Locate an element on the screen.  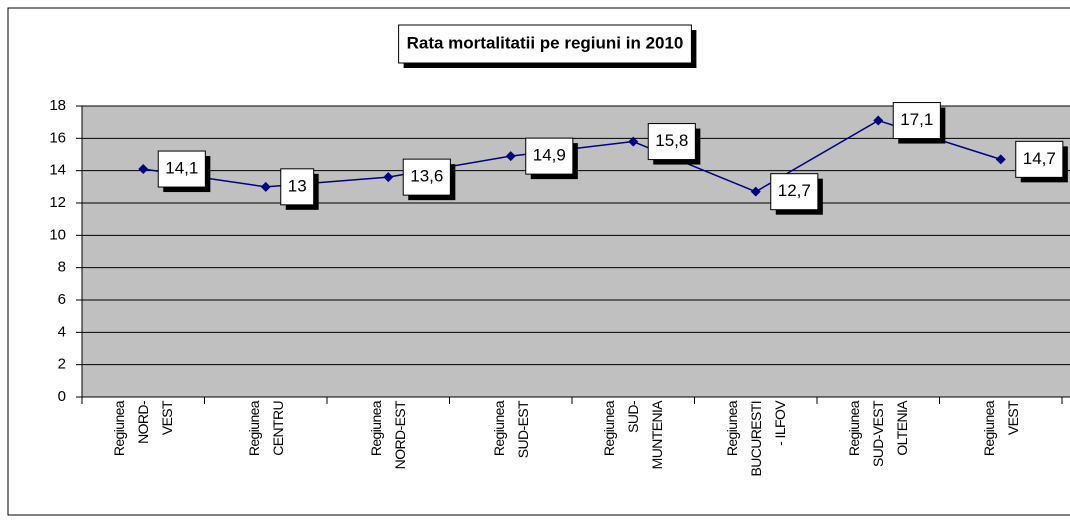
x-tick-label: Regiunea SUD-EST is located at coordinates (510, 430).